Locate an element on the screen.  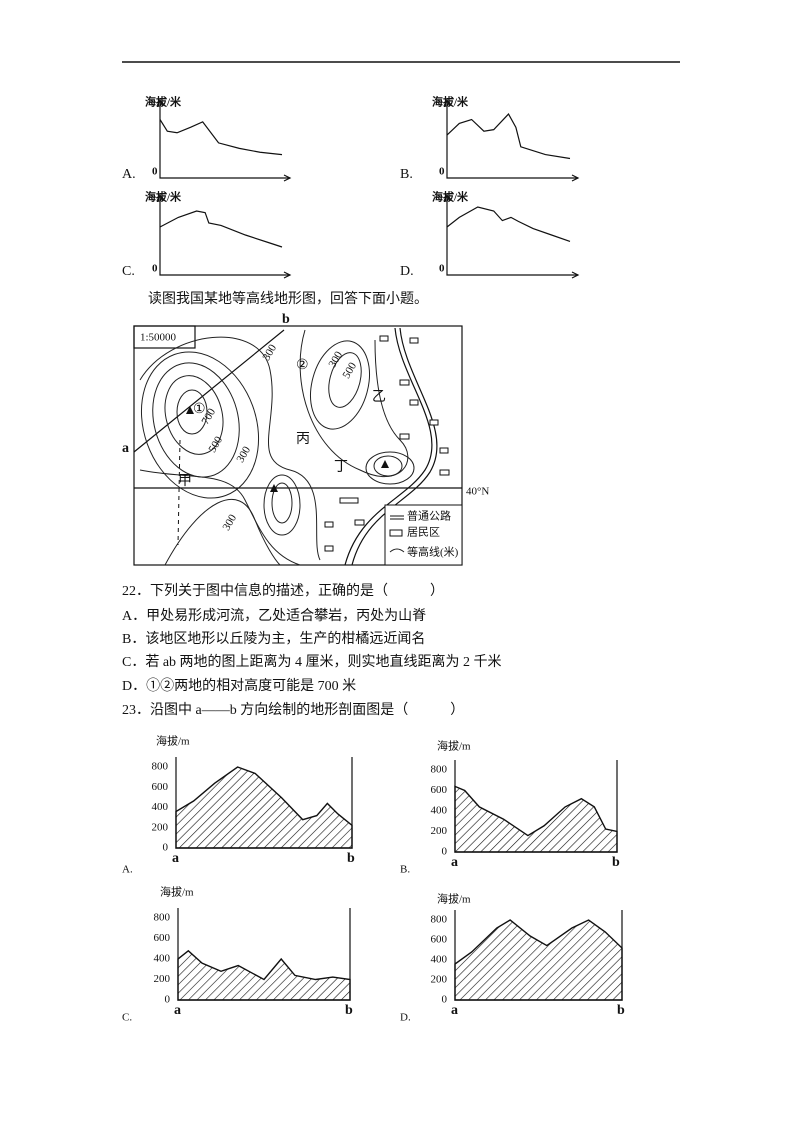
profile-graph: 海拔/m 800 600 400 200 0a b C. is located at coordinates (237, 954).